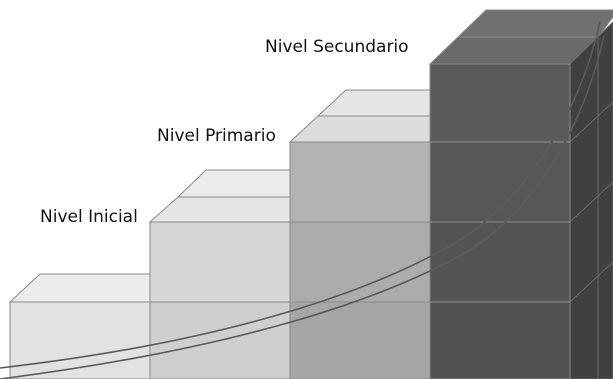  I want to click on step-1-front, so click(80, 340).